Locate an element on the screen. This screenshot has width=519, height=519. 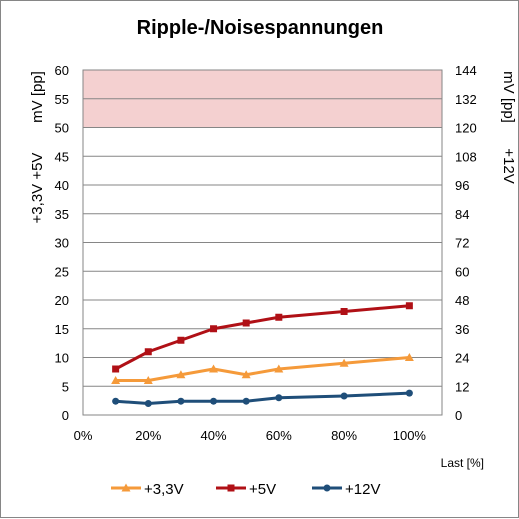
y-left-tick-label: 10 is located at coordinates (62, 358).